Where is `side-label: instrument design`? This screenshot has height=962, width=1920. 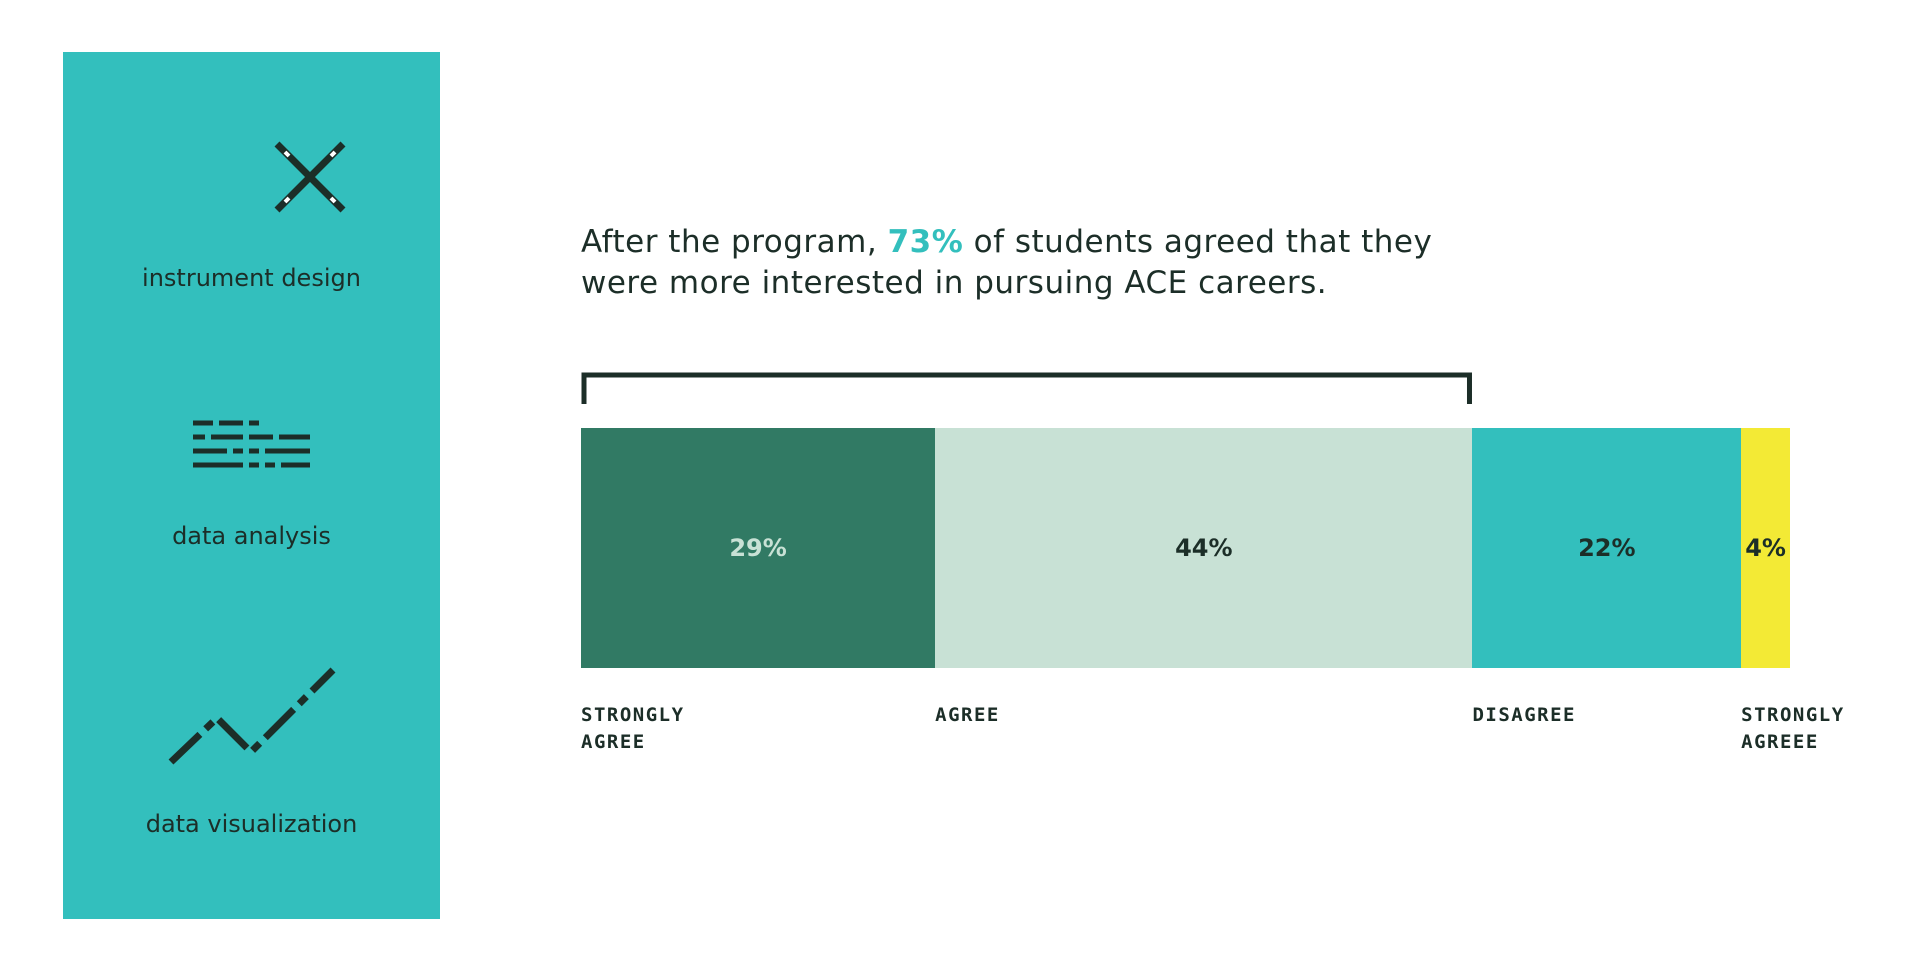
side-label: instrument design is located at coordinates (251, 278).